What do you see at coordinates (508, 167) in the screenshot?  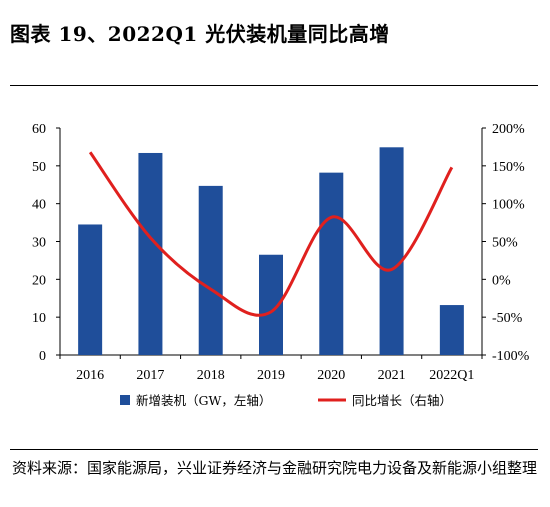 I see `right-tick-label: 150%` at bounding box center [508, 167].